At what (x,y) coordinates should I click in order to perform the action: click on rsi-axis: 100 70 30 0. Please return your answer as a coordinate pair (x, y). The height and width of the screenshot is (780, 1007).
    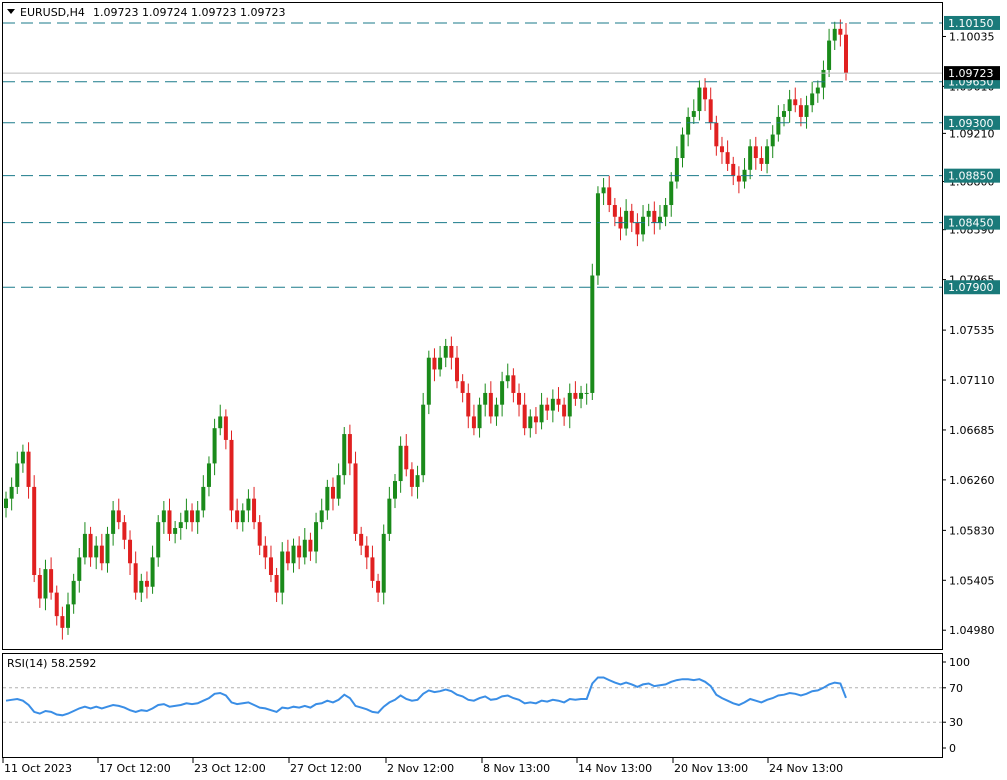
    Looking at the image, I should click on (486, 705).